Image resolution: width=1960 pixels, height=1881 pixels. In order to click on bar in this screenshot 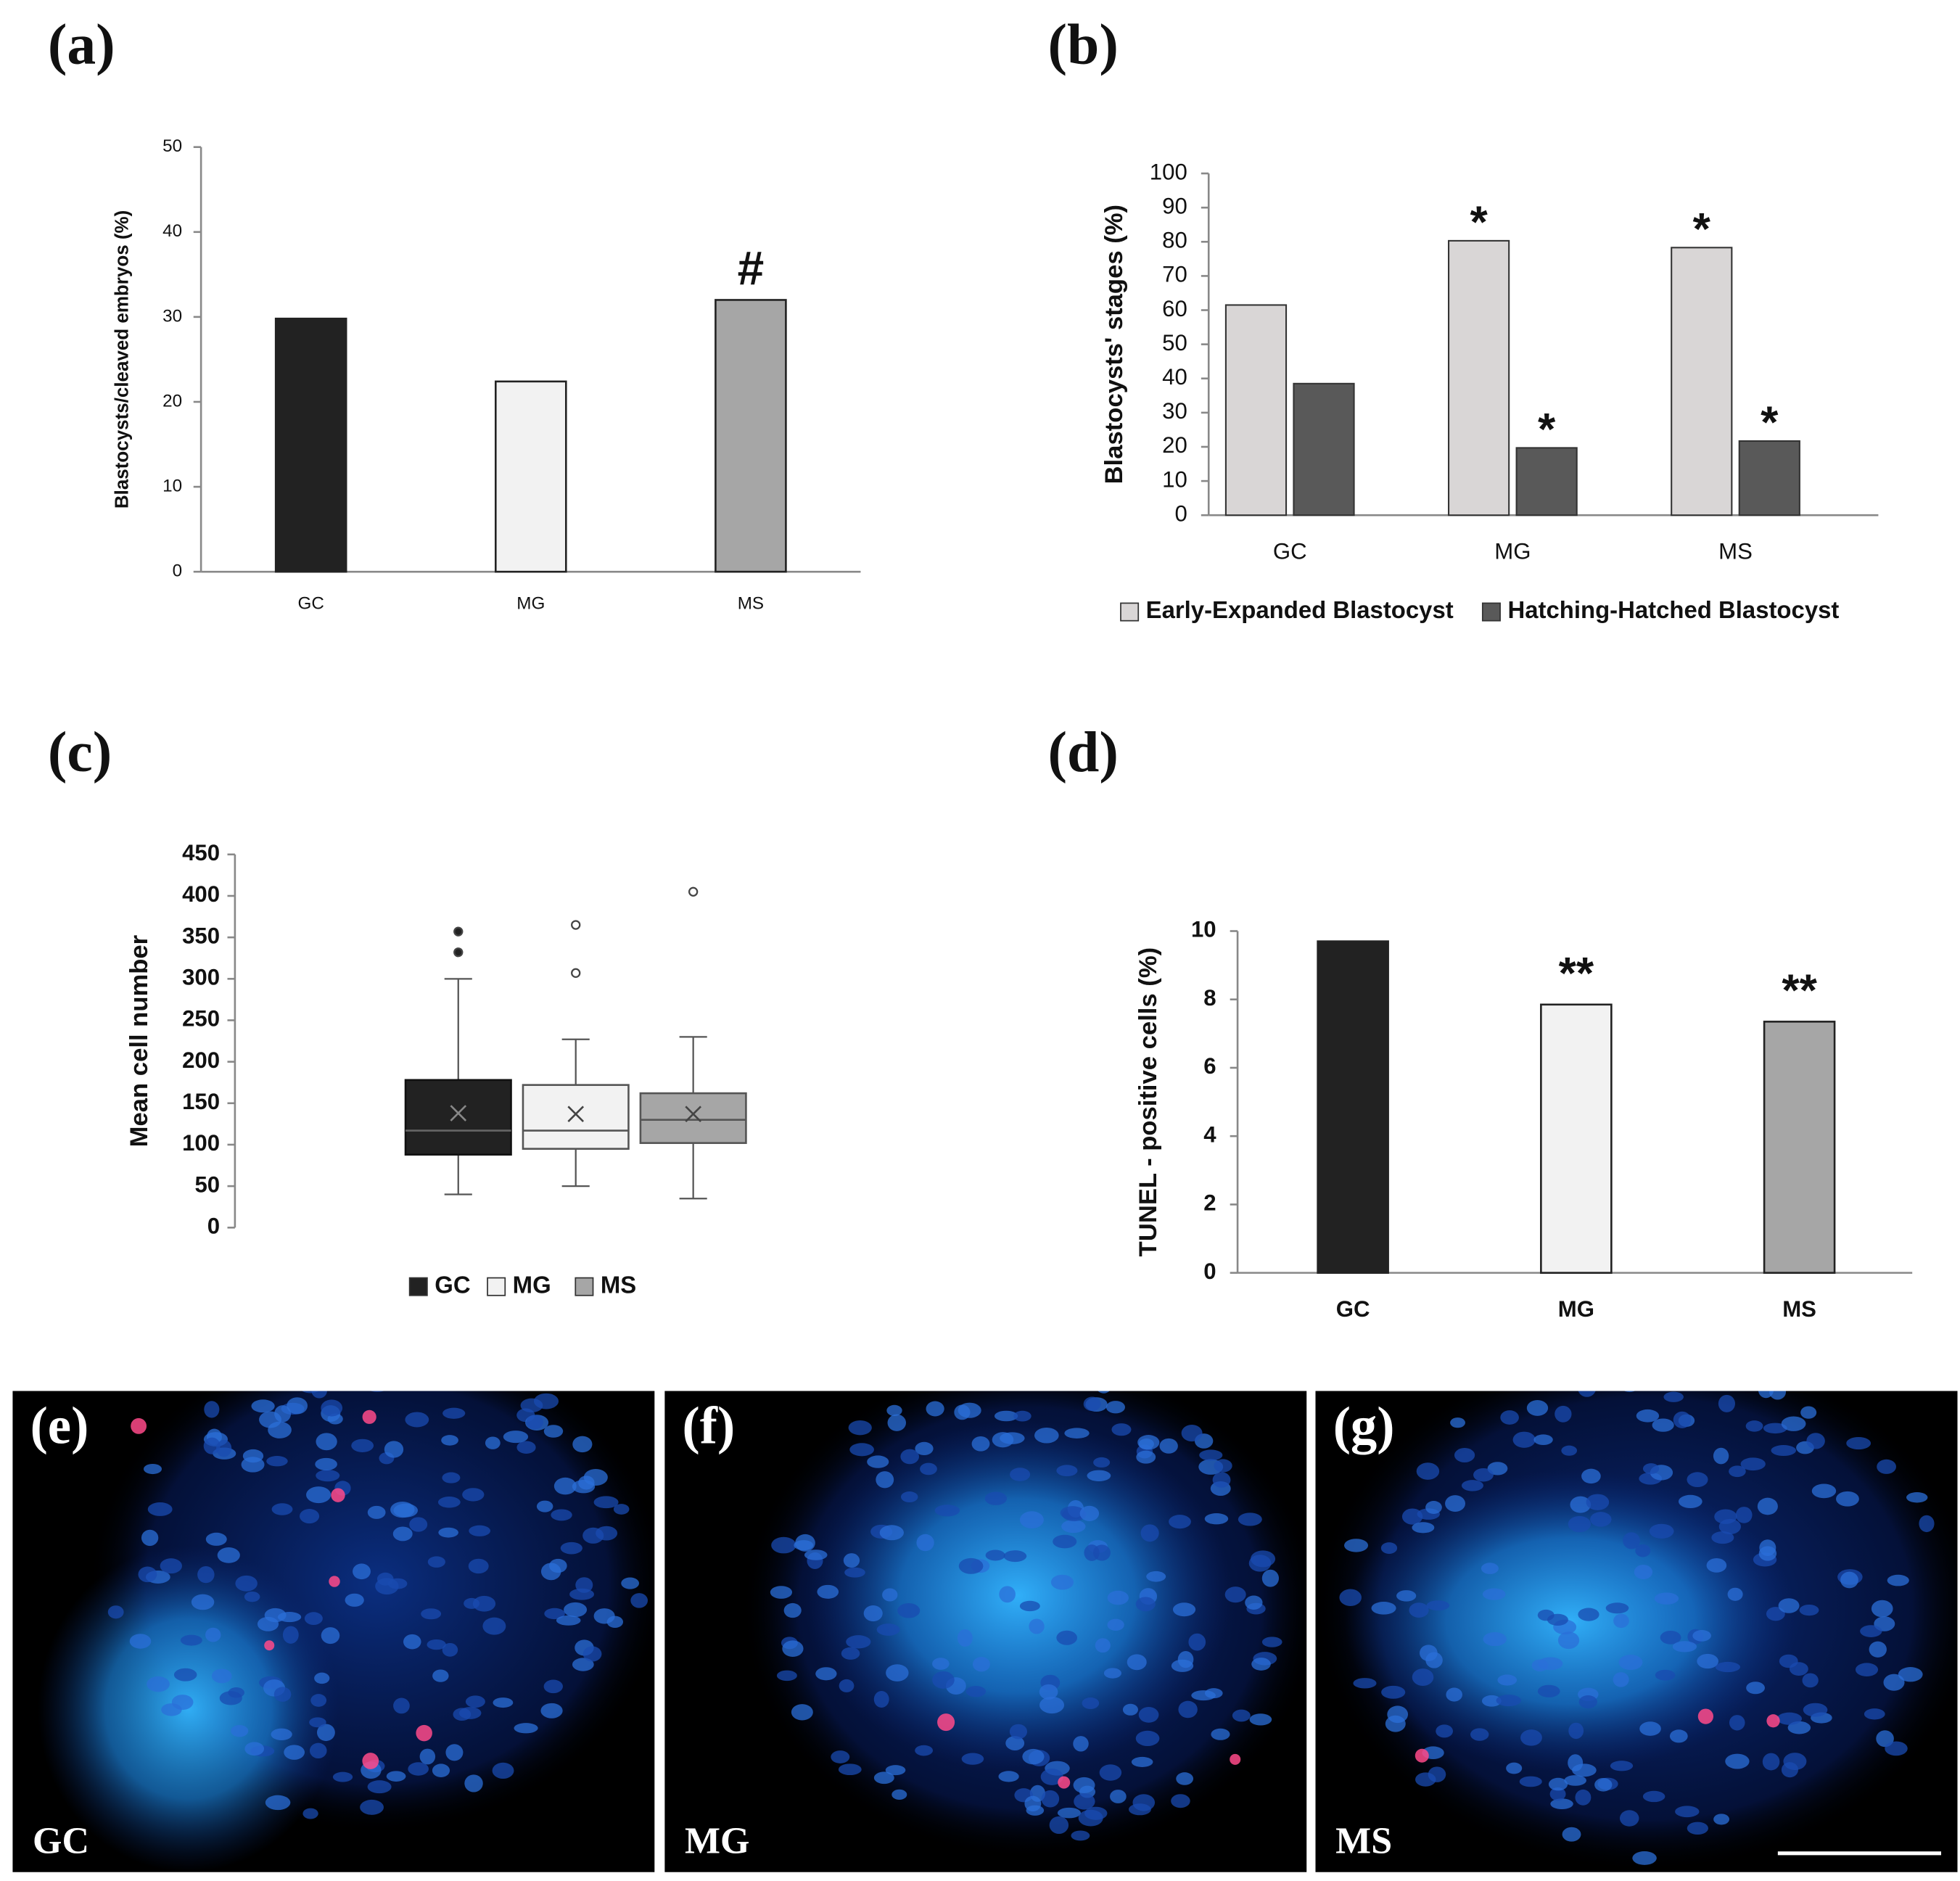, I will do `click(530, 476)`.